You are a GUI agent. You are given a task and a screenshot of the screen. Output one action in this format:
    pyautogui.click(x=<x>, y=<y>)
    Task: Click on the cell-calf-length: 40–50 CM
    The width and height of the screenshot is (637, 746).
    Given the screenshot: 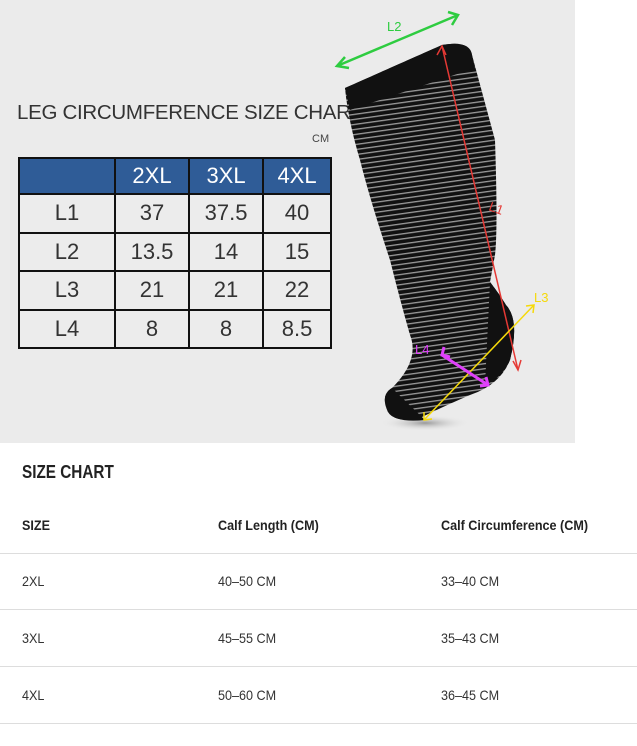 What is the action you would take?
    pyautogui.click(x=247, y=581)
    